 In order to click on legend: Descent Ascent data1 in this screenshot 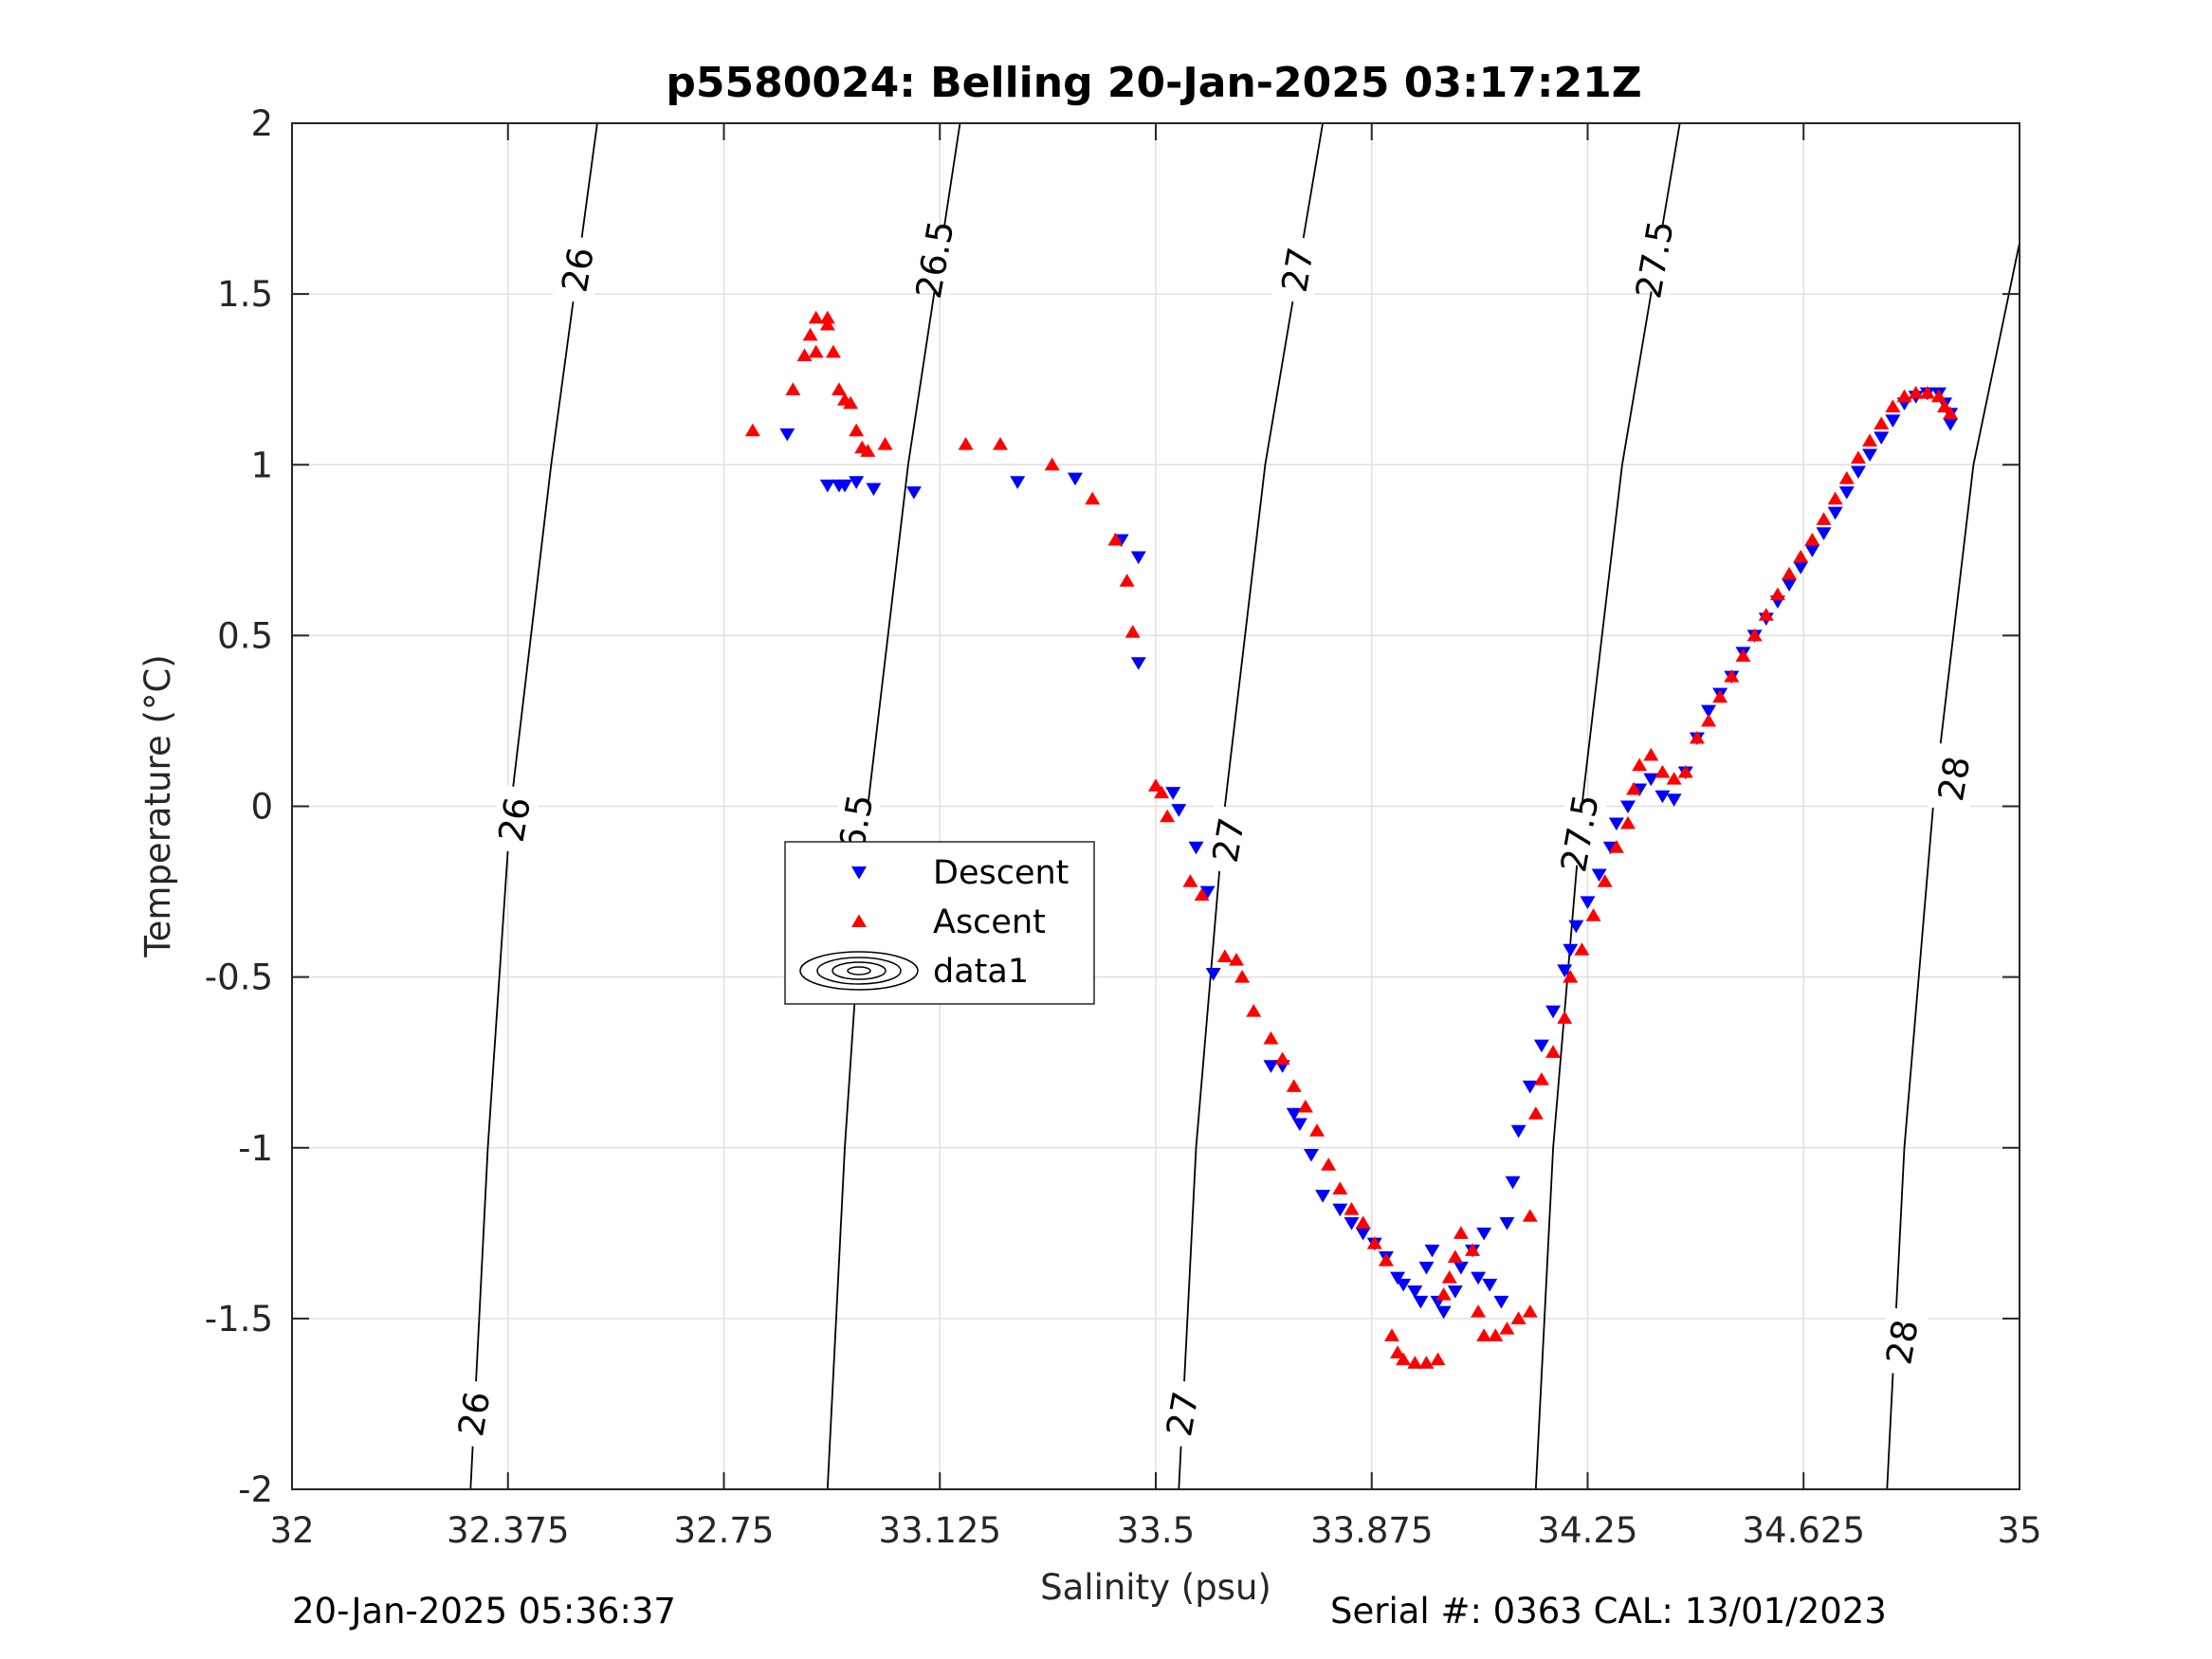, I will do `click(939, 923)`.